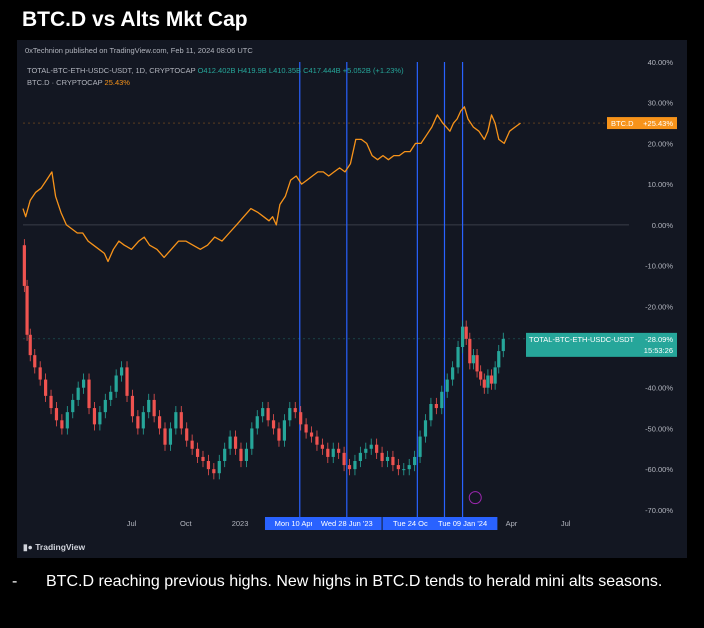 The height and width of the screenshot is (628, 704). What do you see at coordinates (661, 62) in the screenshot?
I see `y-tick-label: 40.00%` at bounding box center [661, 62].